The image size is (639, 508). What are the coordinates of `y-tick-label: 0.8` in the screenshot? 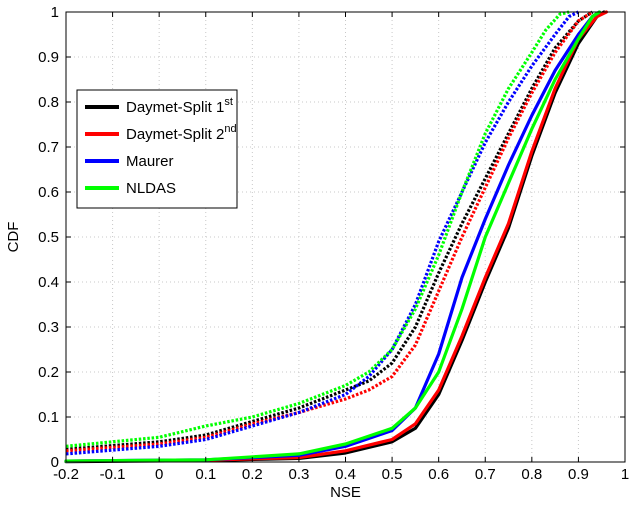 It's located at (48, 102).